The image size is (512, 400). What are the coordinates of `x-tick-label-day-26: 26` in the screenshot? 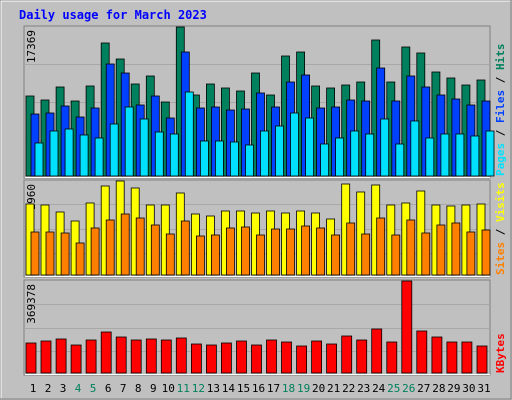 It's located at (408, 388).